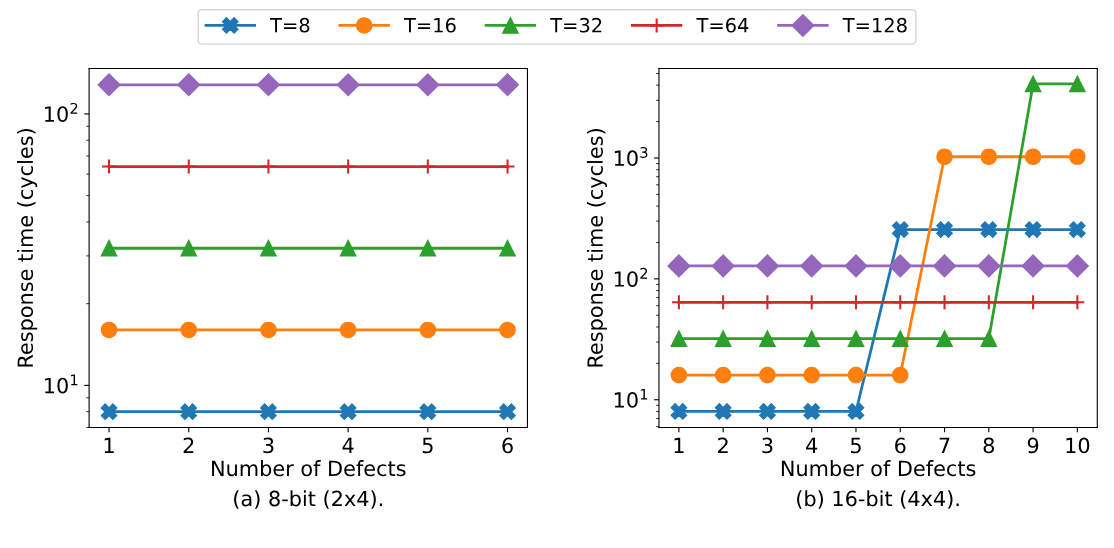 The height and width of the screenshot is (548, 1114). I want to click on legend-label: T=16, so click(429, 25).